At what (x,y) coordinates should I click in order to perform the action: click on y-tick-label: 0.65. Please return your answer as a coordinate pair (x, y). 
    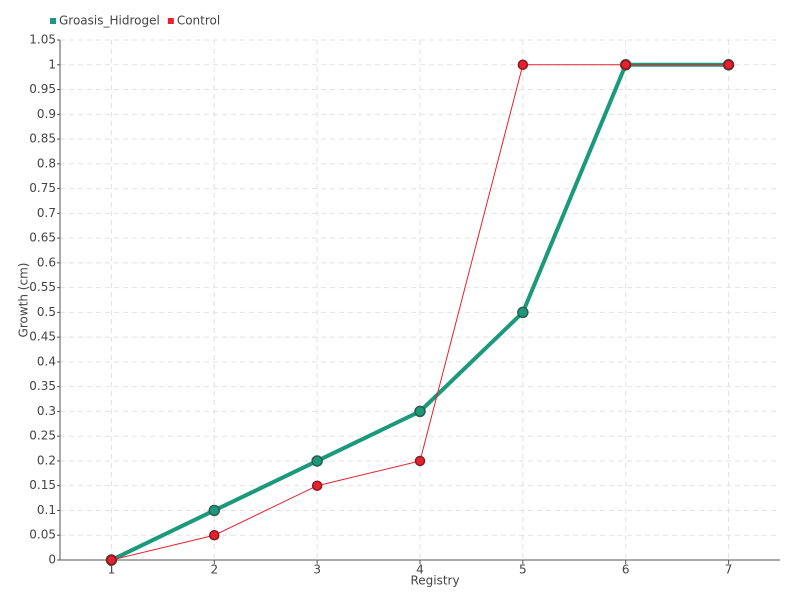
    Looking at the image, I should click on (42, 238).